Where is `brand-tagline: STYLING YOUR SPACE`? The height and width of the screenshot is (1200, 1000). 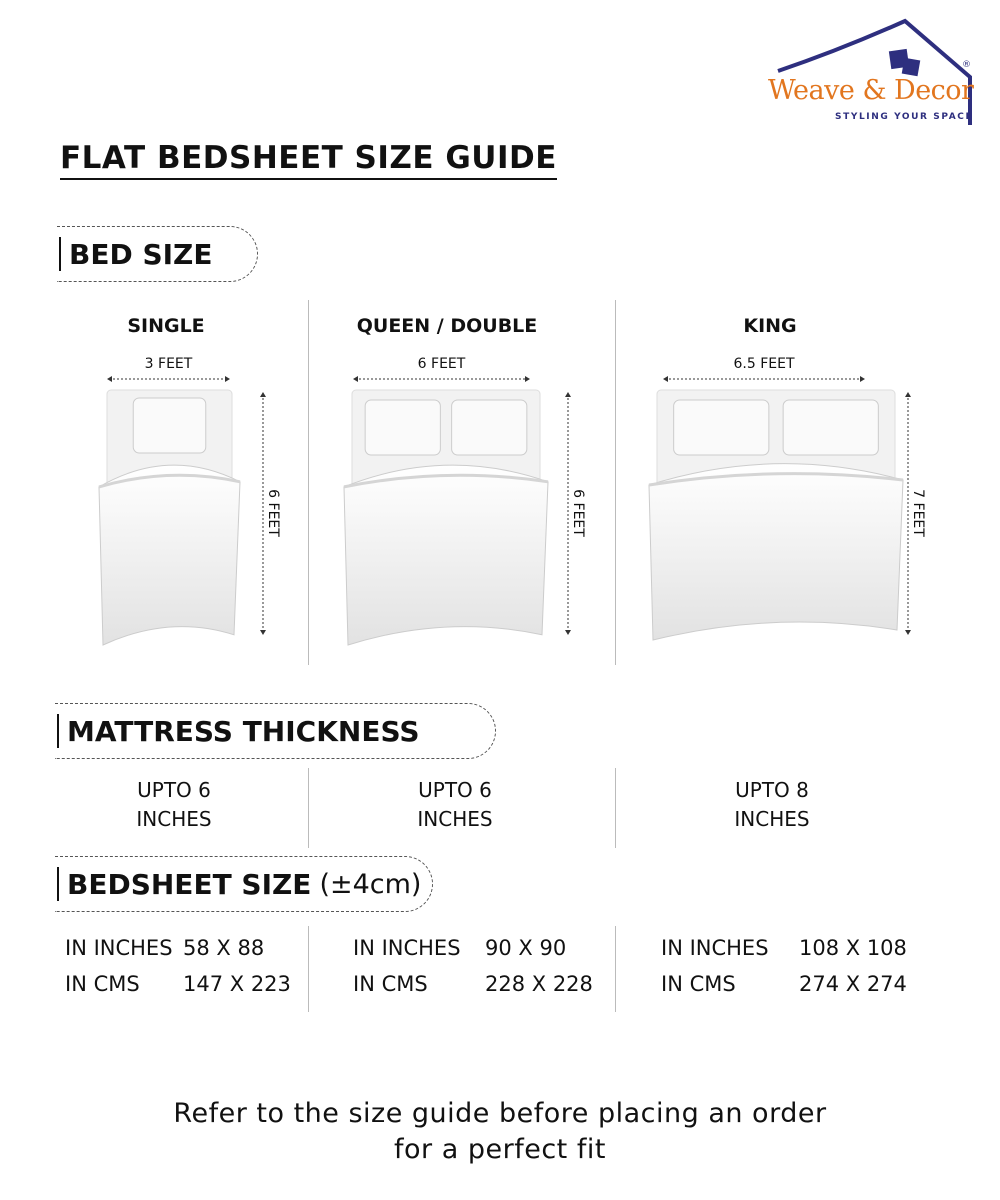 brand-tagline: STYLING YOUR SPACE is located at coordinates (904, 117).